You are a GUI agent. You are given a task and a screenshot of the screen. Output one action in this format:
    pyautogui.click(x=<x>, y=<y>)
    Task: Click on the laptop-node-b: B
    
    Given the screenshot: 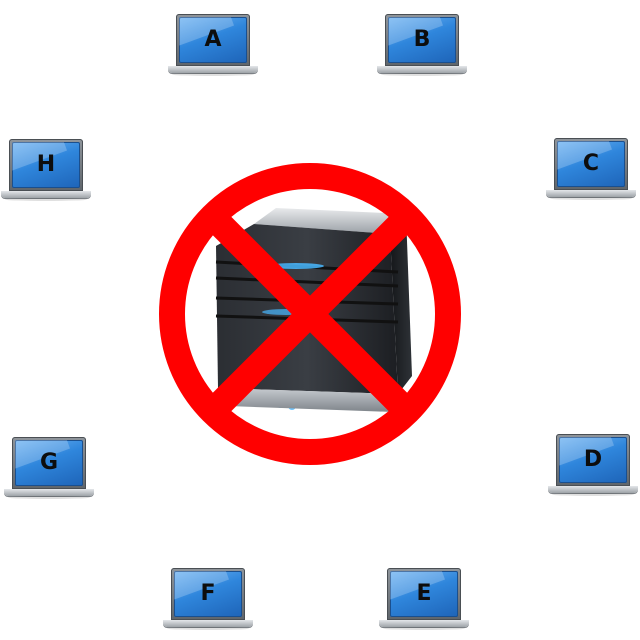 What is the action you would take?
    pyautogui.click(x=422, y=45)
    